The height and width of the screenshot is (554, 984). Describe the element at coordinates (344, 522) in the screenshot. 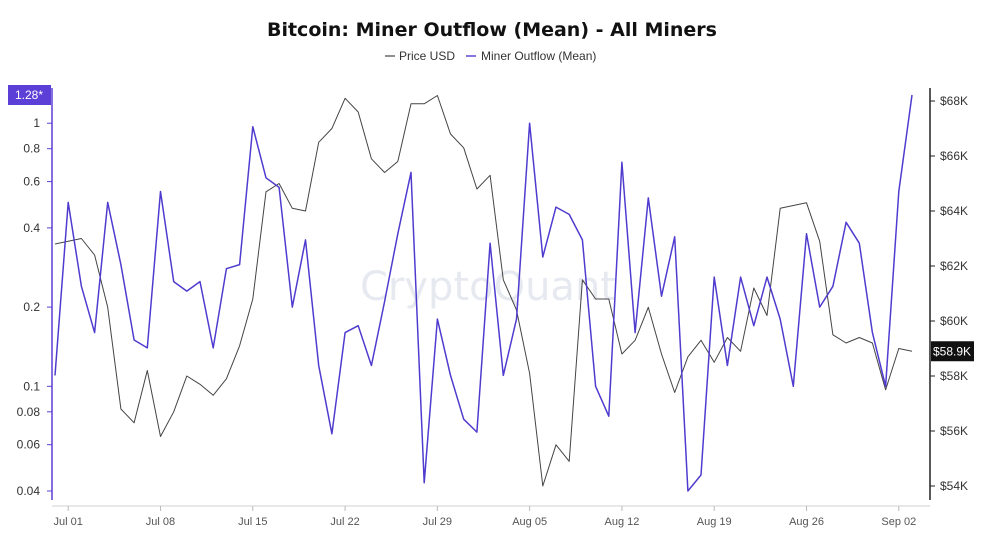

I see `x-tick-label: Jul 22` at that location.